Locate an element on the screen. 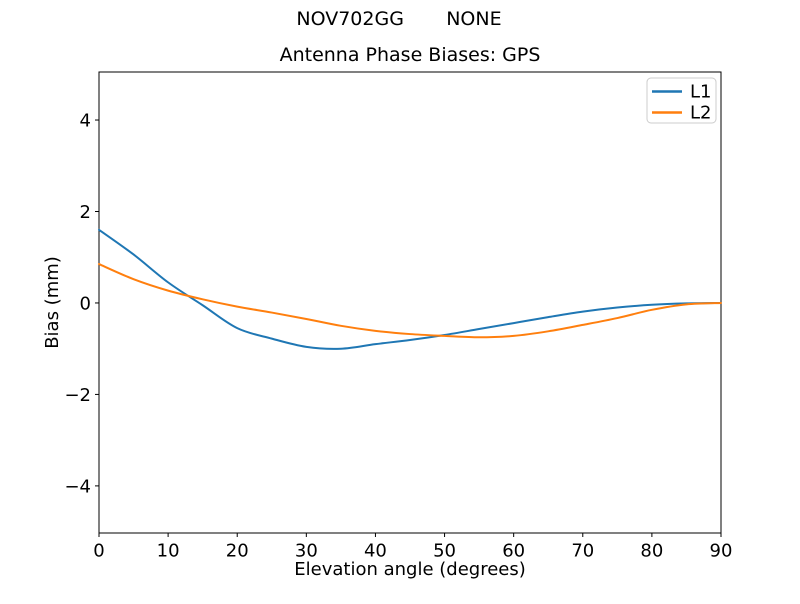 This screenshot has width=800, height=604. y-tick-label: −4 is located at coordinates (77, 486).